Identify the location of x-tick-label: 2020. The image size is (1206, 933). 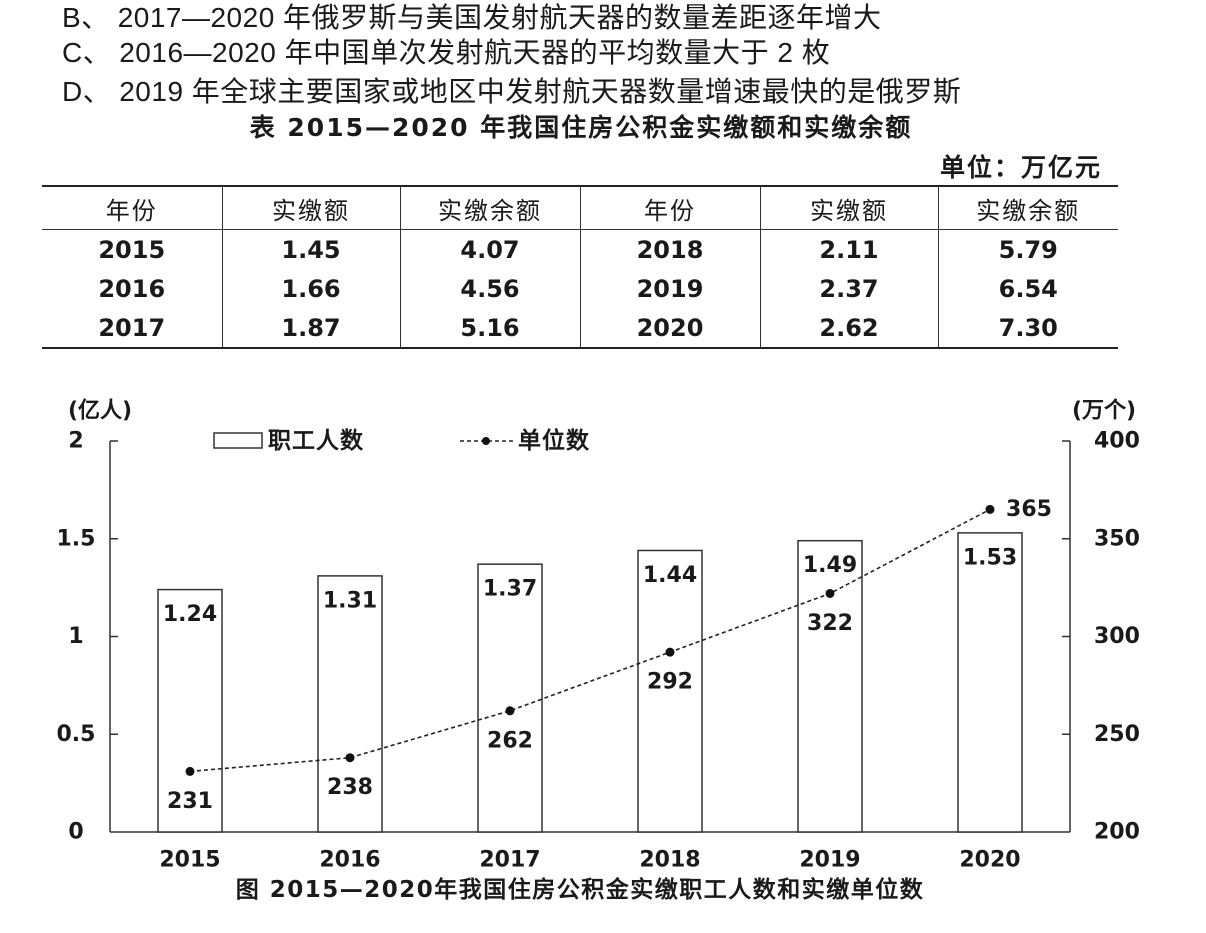
(989, 860).